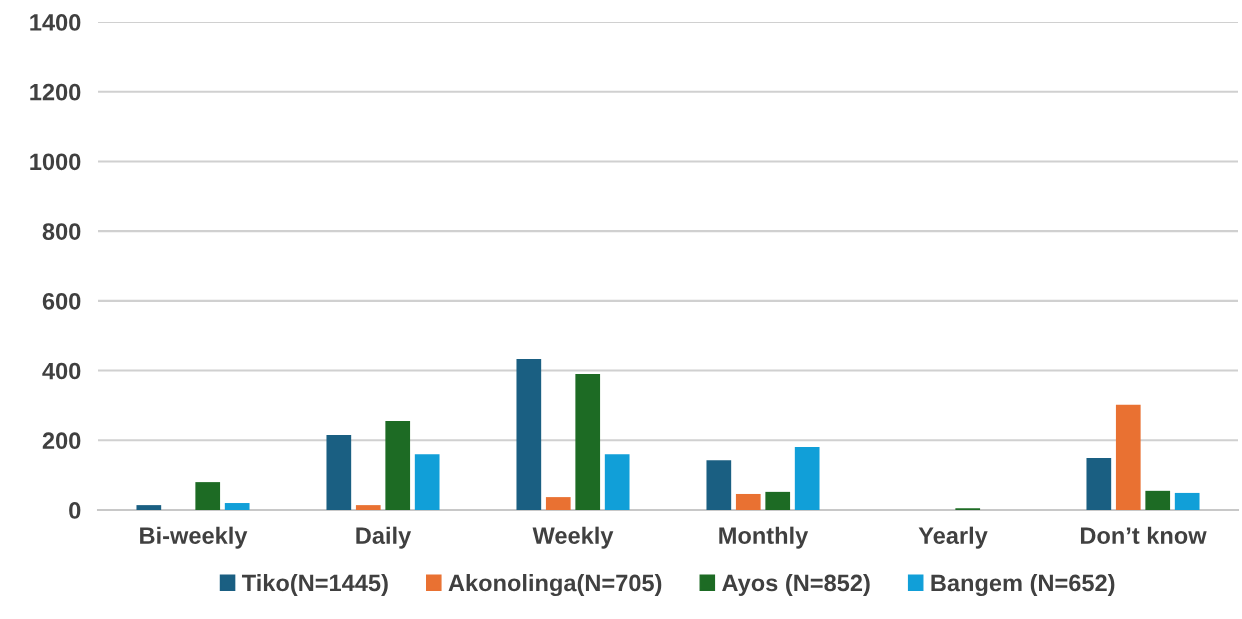 The width and height of the screenshot is (1242, 619). Describe the element at coordinates (314, 585) in the screenshot. I see `legend-label: Tiko(N=1445)` at that location.